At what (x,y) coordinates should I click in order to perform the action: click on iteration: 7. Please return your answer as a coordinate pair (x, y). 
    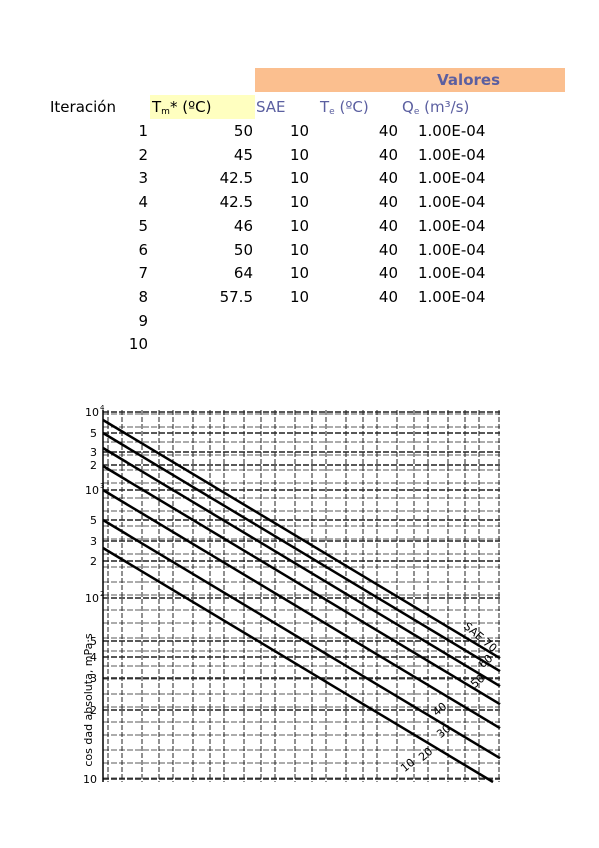
    Looking at the image, I should click on (143, 273).